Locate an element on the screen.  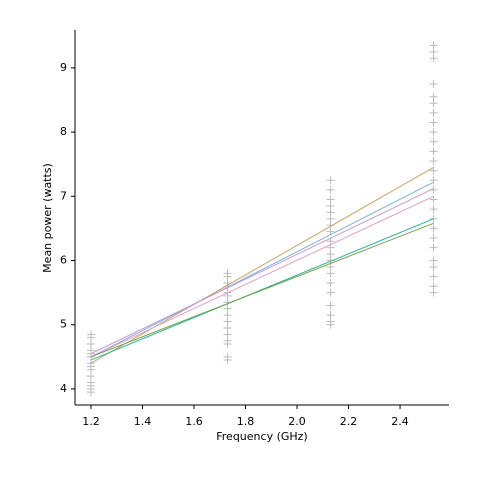
y-tick-label: 9 is located at coordinates (63, 67).